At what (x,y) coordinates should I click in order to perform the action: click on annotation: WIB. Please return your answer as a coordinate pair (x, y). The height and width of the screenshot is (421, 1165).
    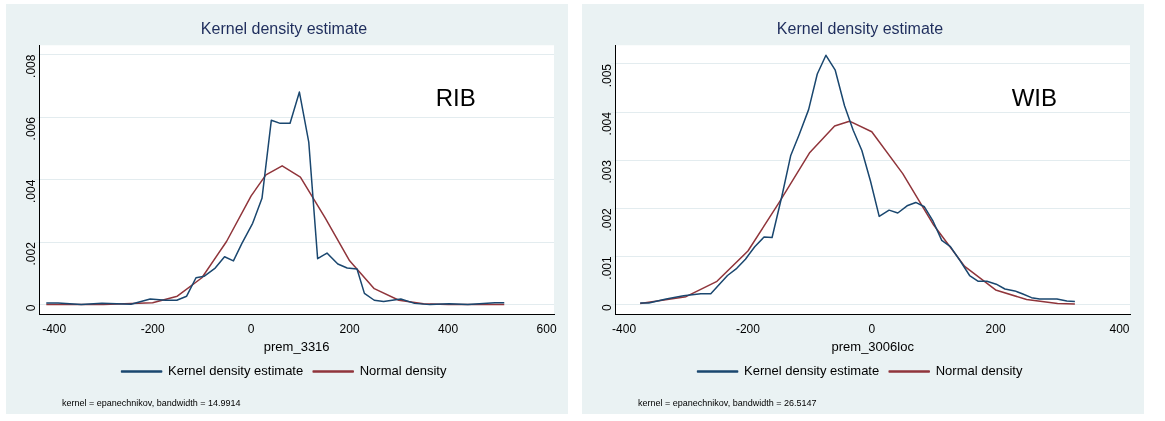
    Looking at the image, I should click on (1034, 97).